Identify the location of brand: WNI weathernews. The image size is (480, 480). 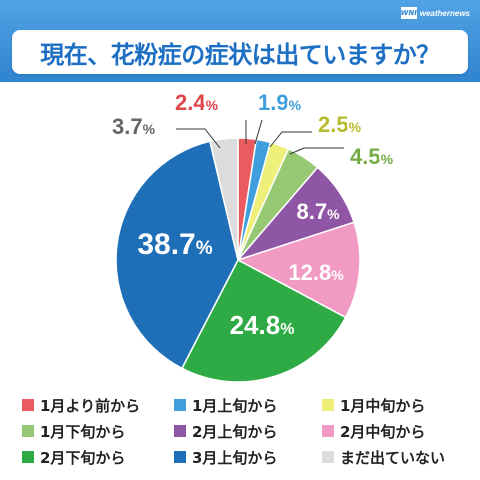
(435, 13).